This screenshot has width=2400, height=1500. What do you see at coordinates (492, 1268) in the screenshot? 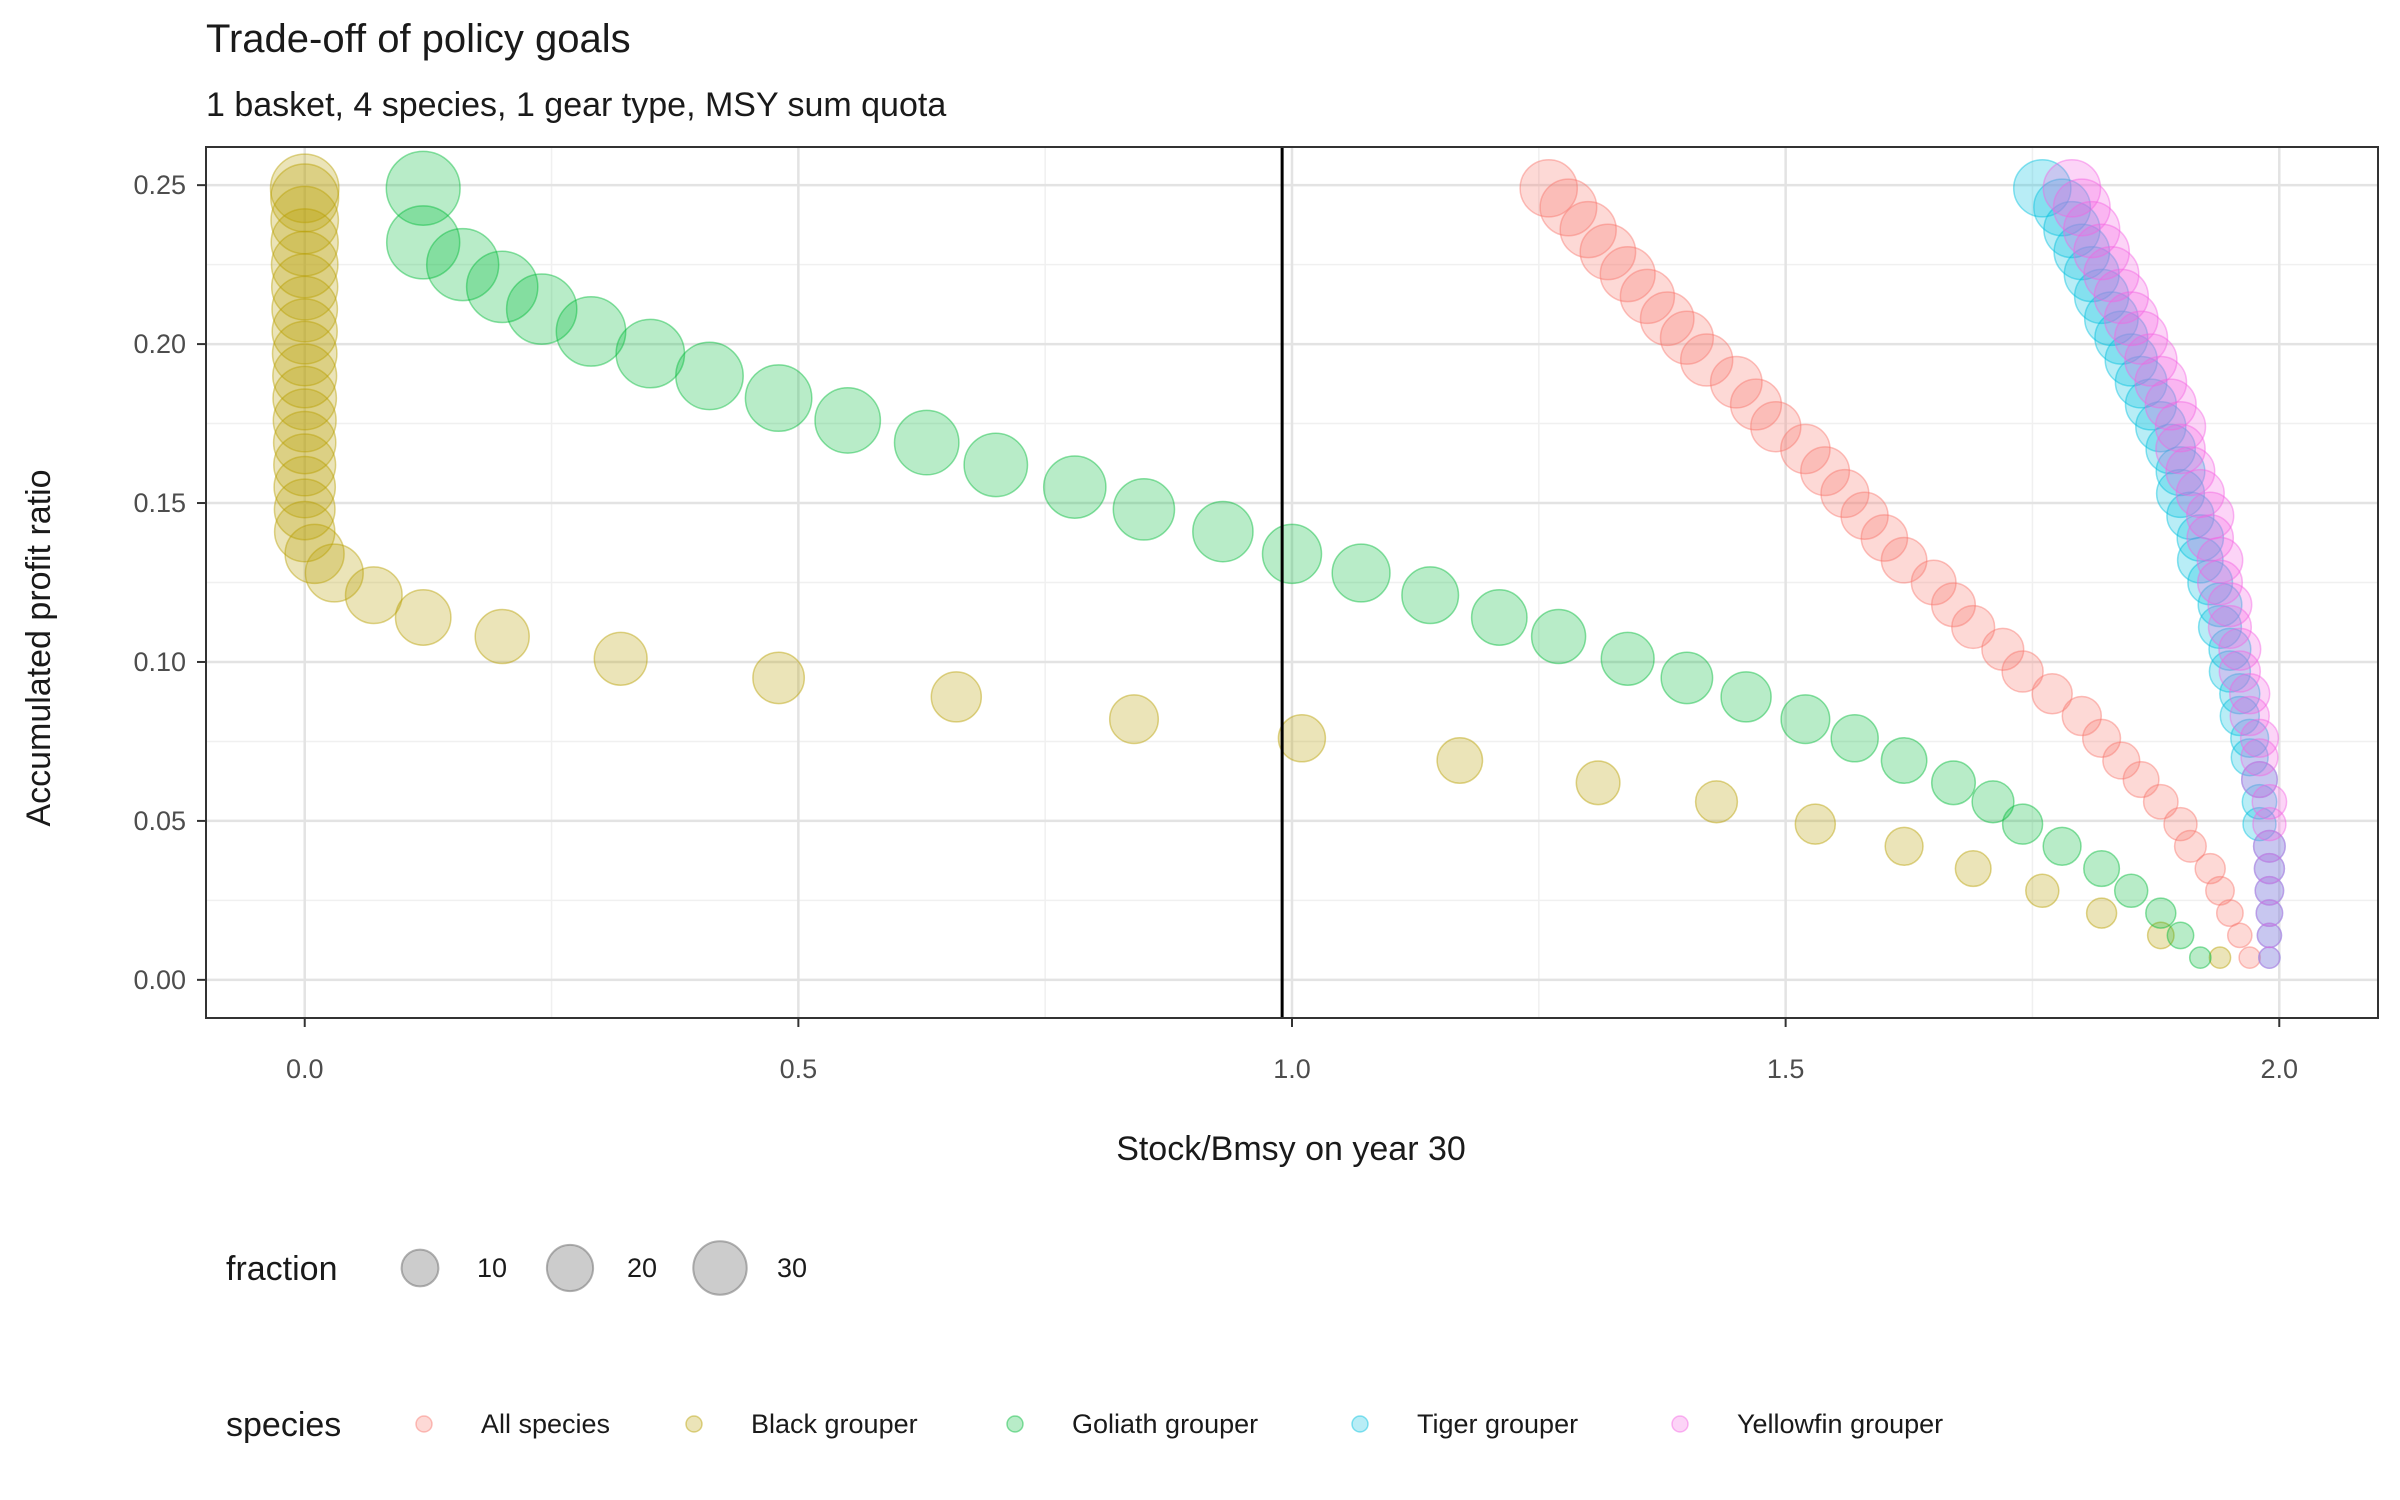
I see `size-legend-label: 10` at bounding box center [492, 1268].